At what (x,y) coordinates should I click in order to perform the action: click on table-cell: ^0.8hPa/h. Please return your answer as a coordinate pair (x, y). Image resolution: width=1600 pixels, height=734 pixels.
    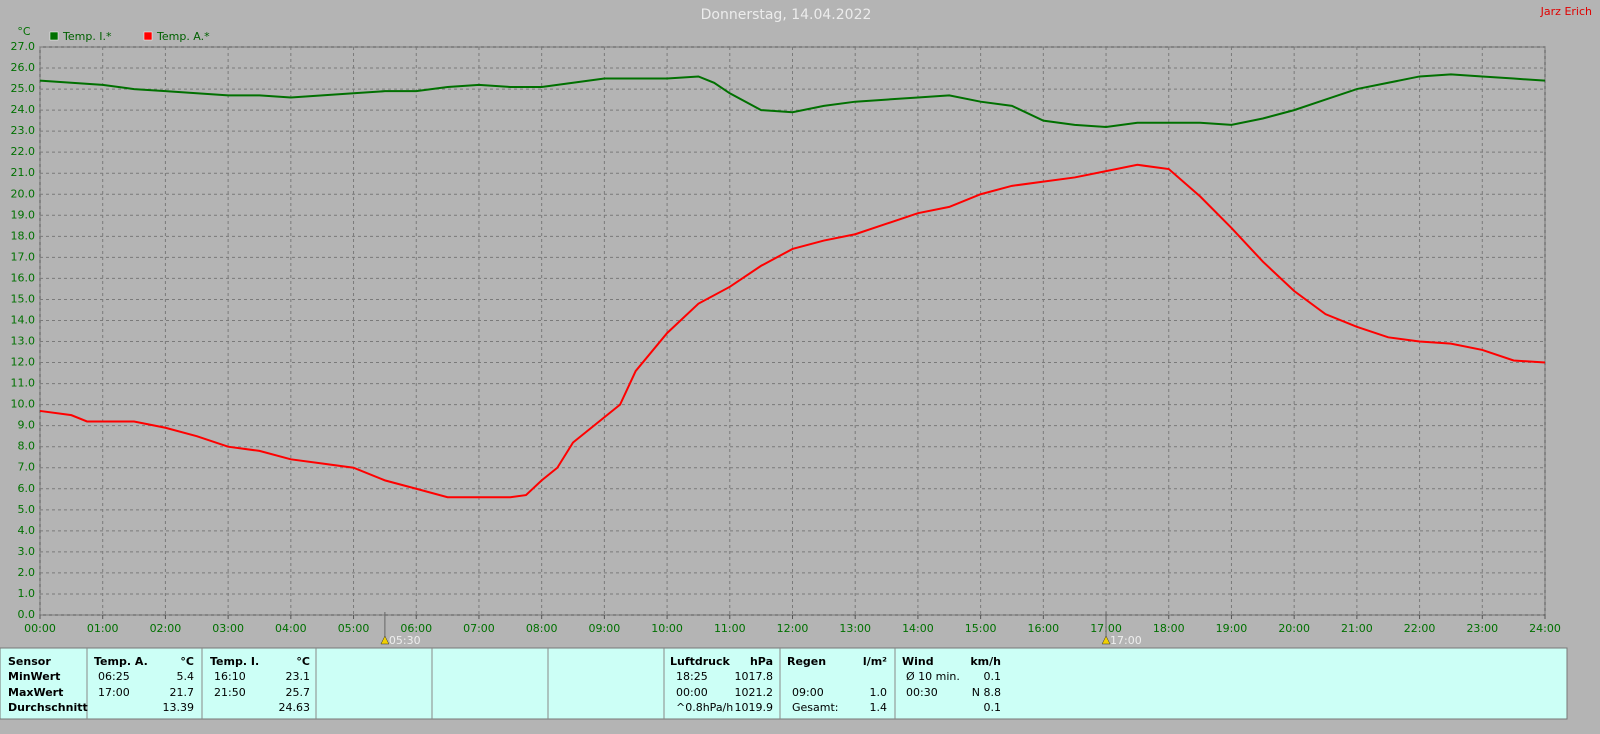
    Looking at the image, I should click on (704, 707).